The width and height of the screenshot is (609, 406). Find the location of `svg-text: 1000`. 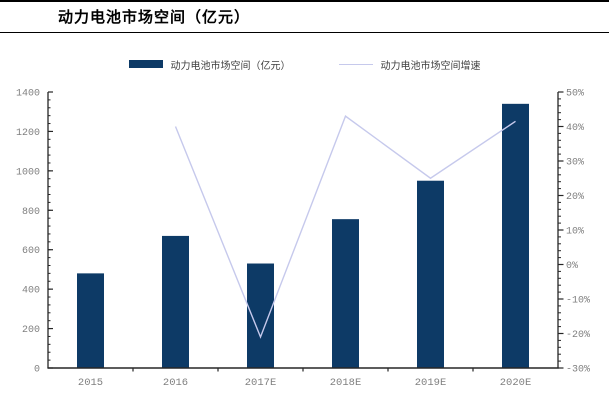

svg-text: 1000 is located at coordinates (28, 172).